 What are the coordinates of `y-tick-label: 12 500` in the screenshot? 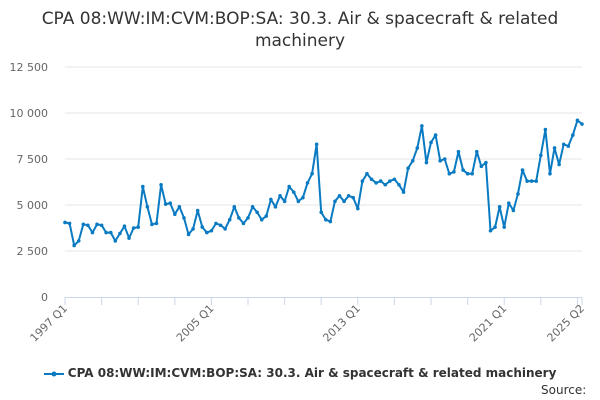 It's located at (29, 67).